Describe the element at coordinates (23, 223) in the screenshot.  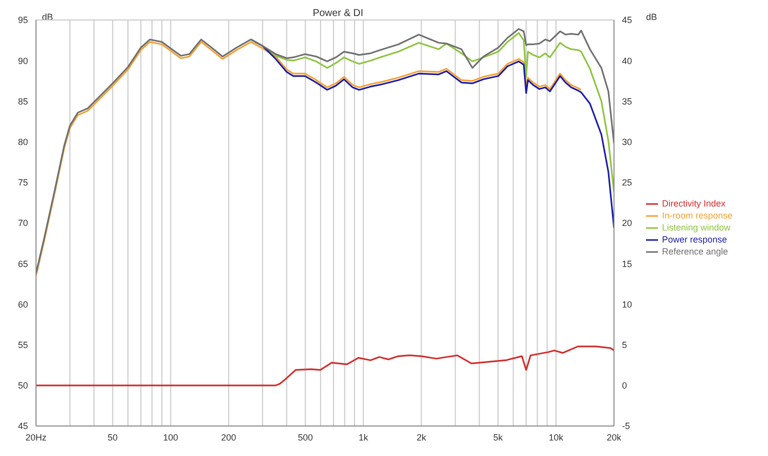
I see `y-tick-label: 70` at that location.